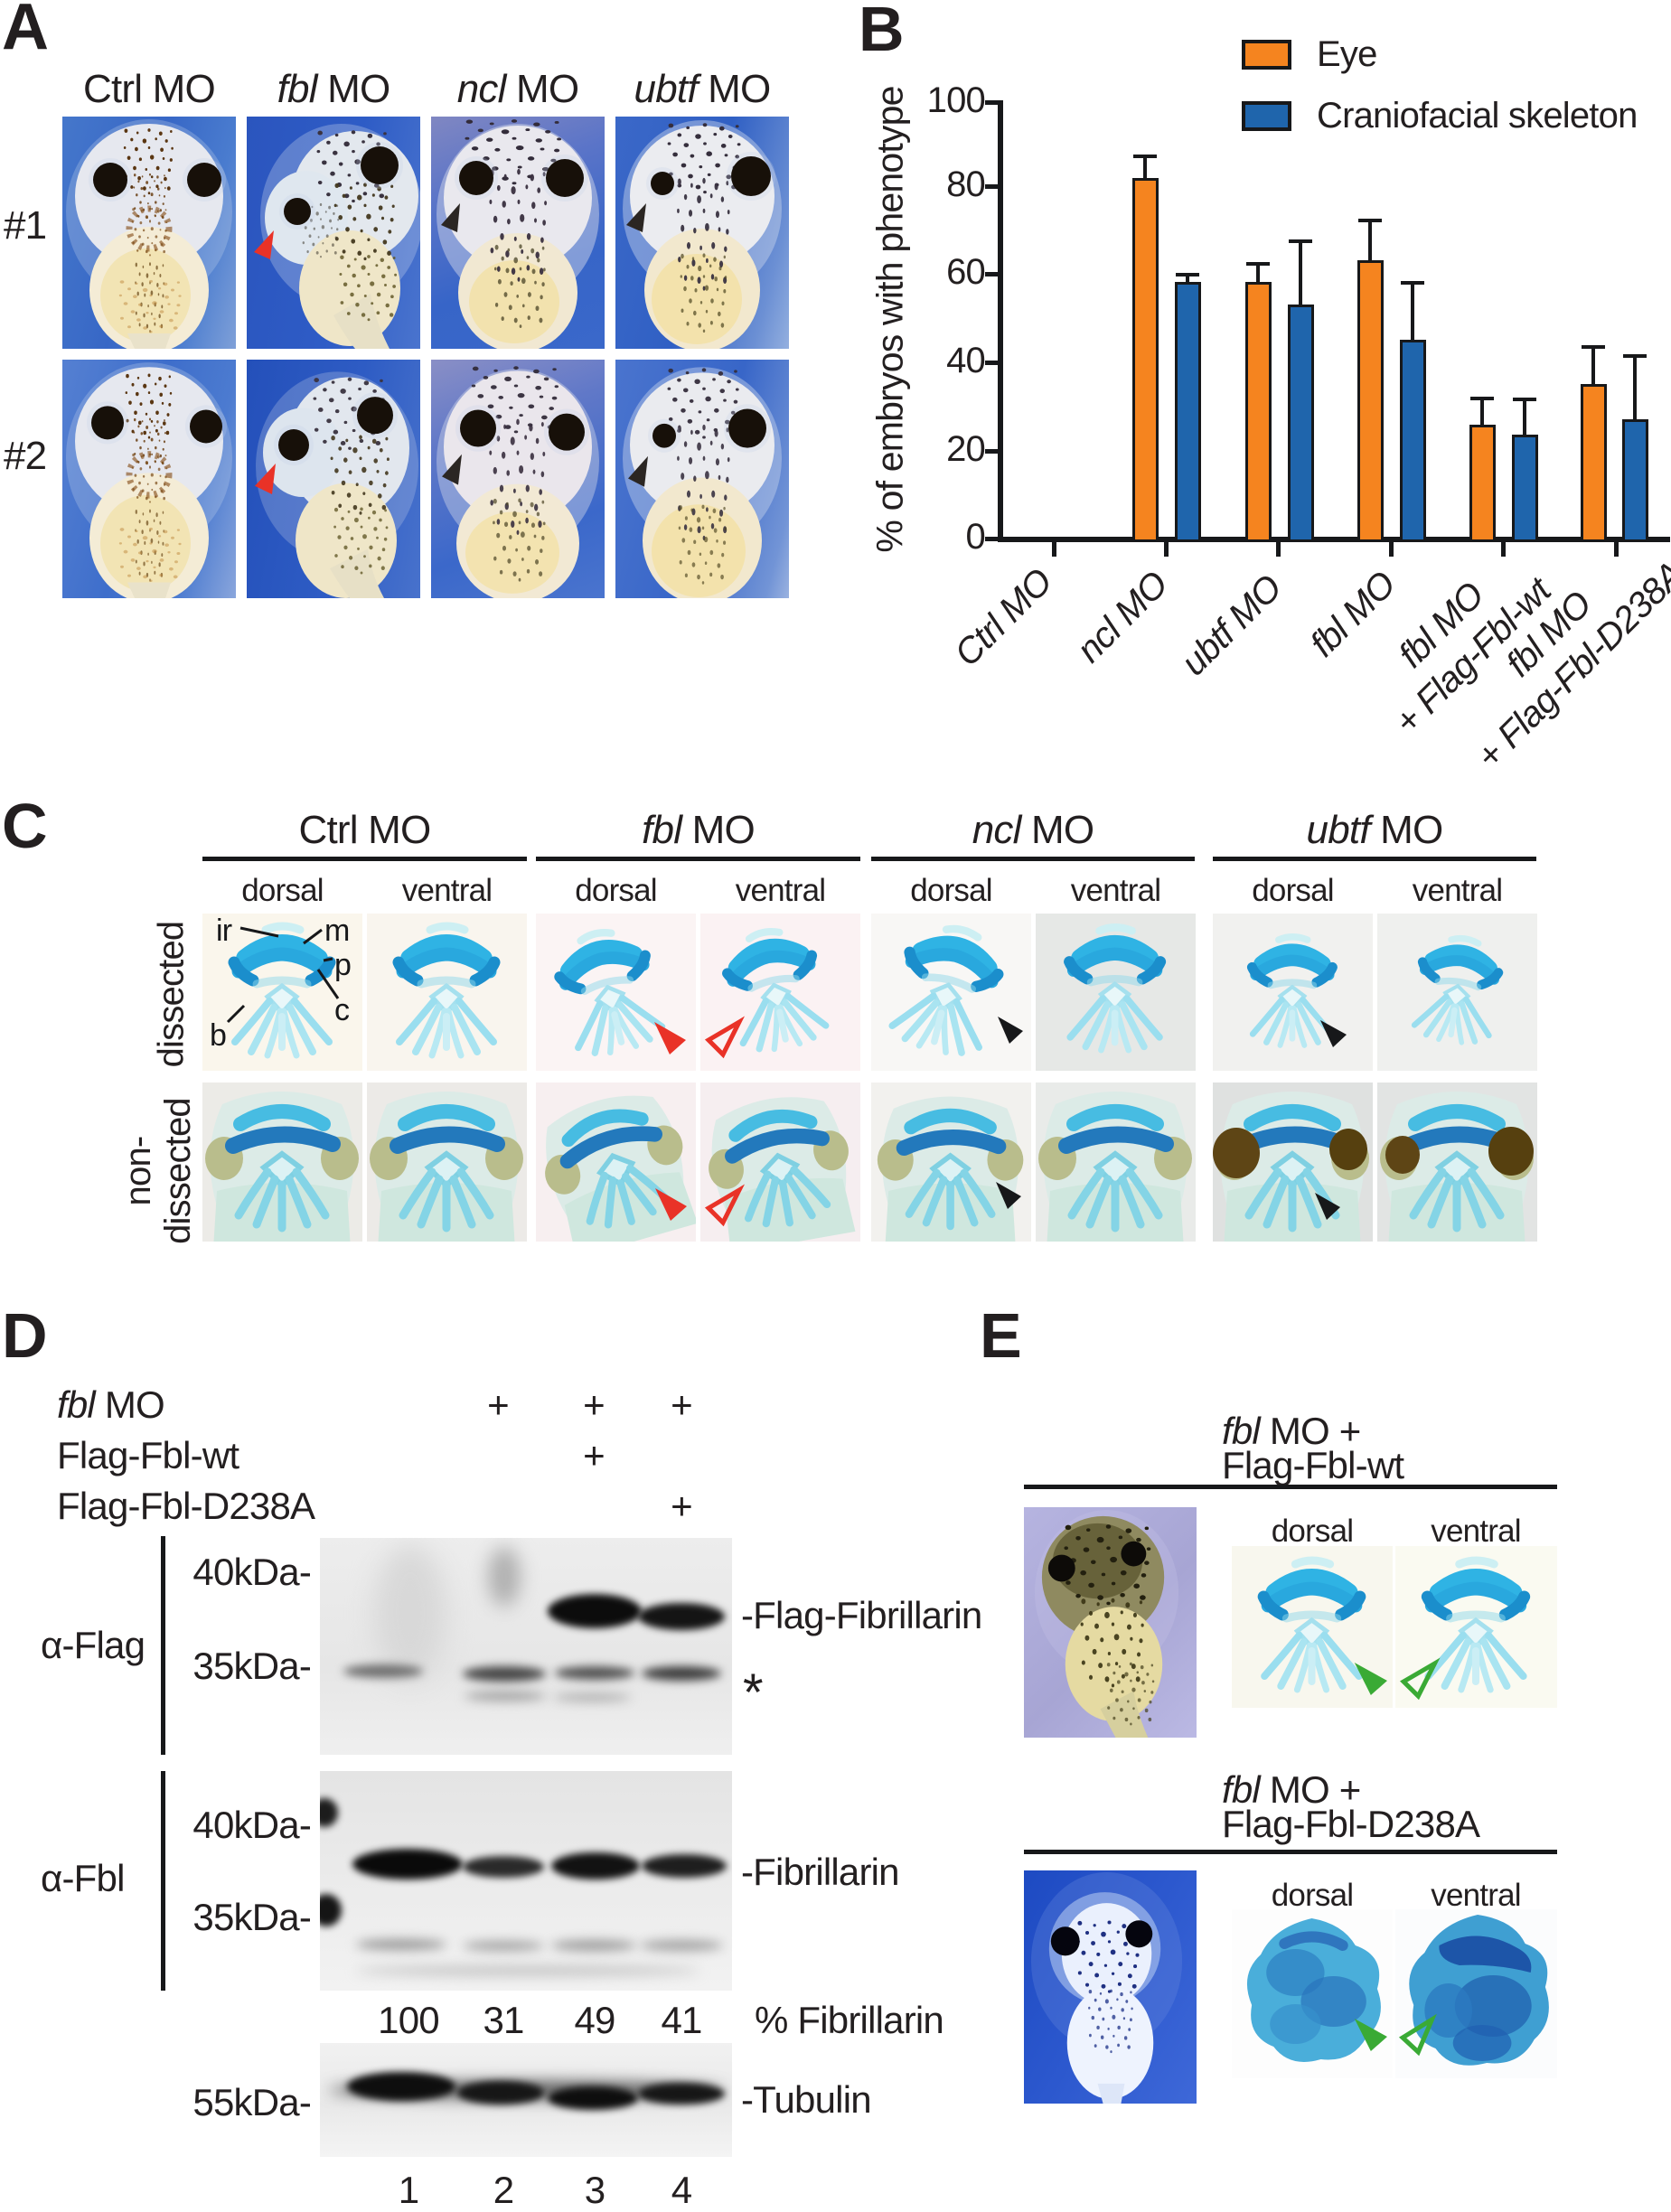 The height and width of the screenshot is (2212, 1671). I want to click on svg-text: c, so click(342, 1010).